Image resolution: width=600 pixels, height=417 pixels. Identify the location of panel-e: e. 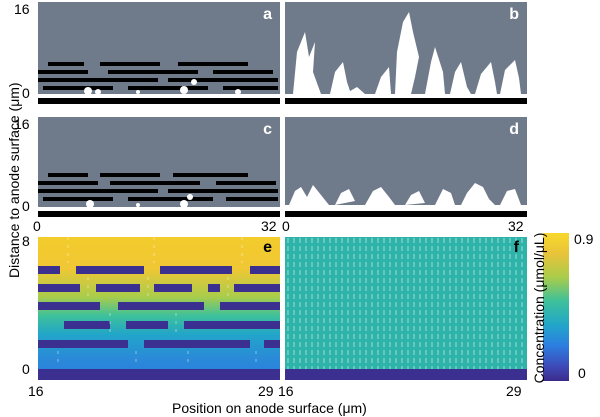
(159, 308).